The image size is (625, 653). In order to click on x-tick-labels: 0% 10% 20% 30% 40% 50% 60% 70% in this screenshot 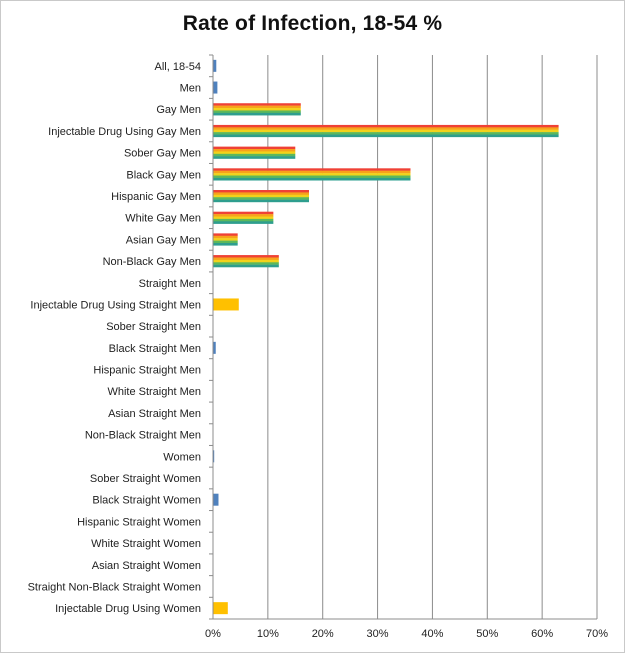, I will do `click(406, 634)`.